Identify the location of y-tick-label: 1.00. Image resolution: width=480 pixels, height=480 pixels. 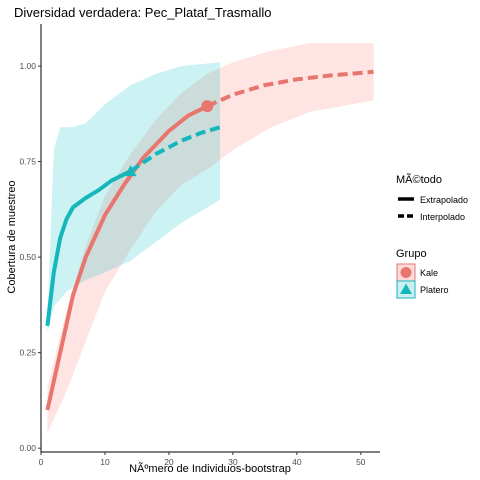
(27, 66).